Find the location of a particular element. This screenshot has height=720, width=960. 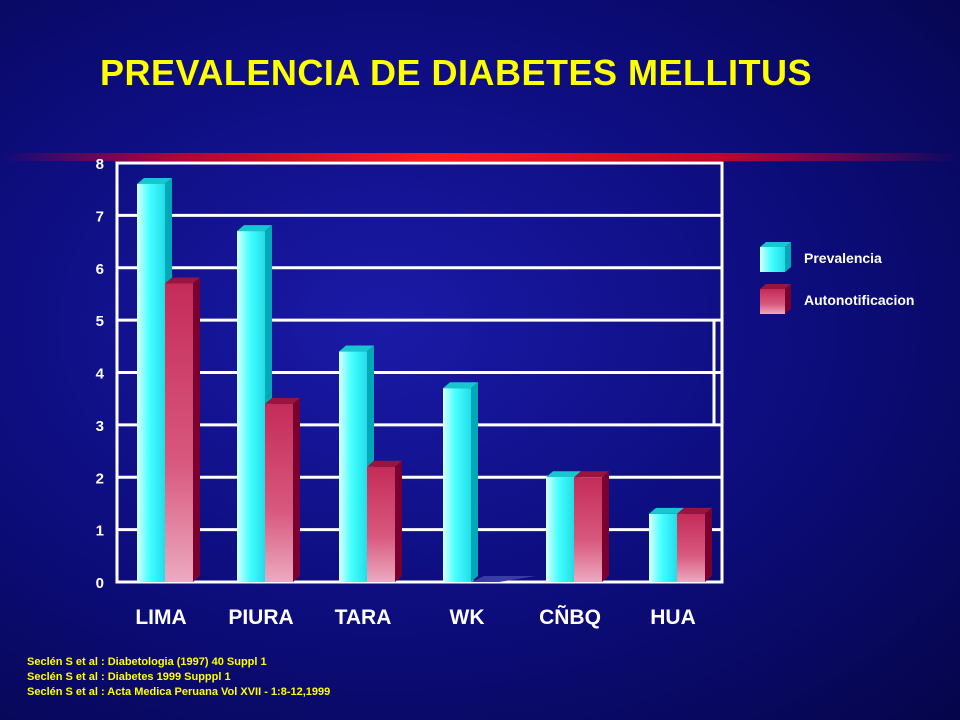

x-tick-label: CÑBQ is located at coordinates (570, 617).